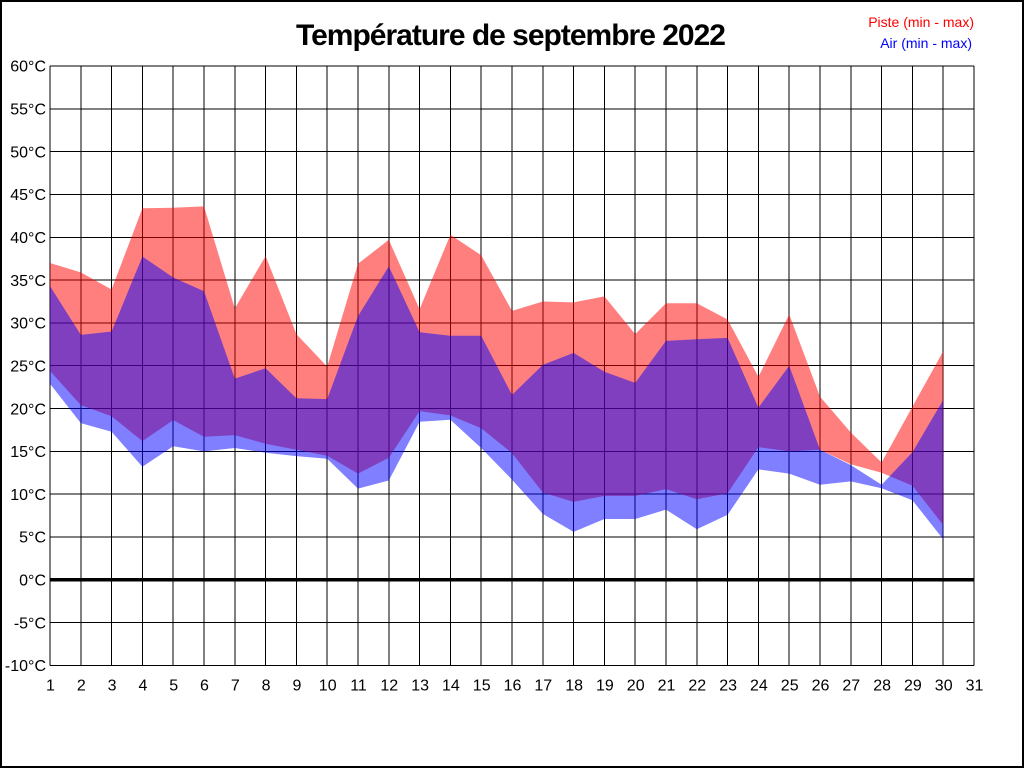  I want to click on svg-text: 16, so click(513, 686).